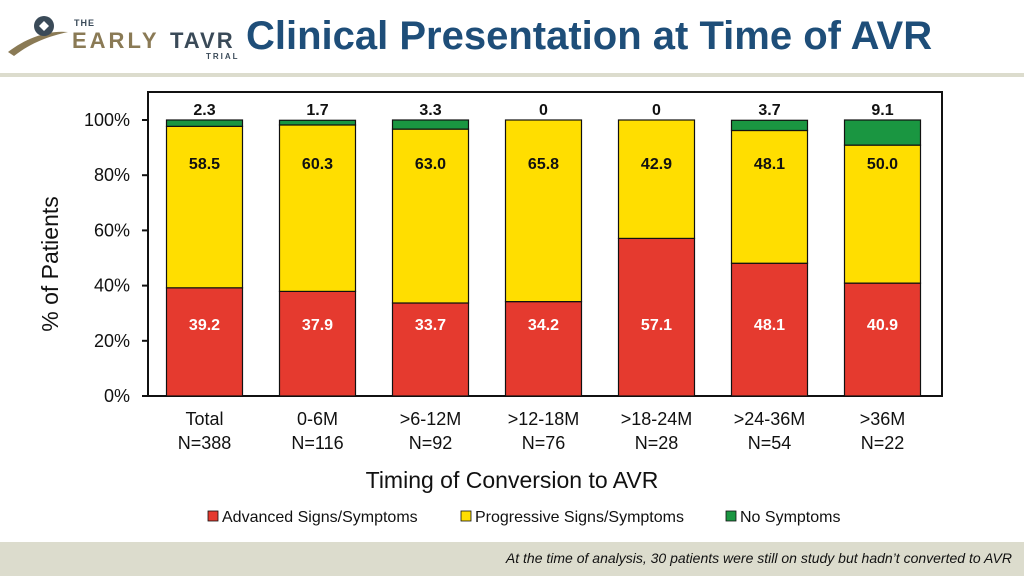  I want to click on data-label-advanced: 34.2, so click(543, 325).